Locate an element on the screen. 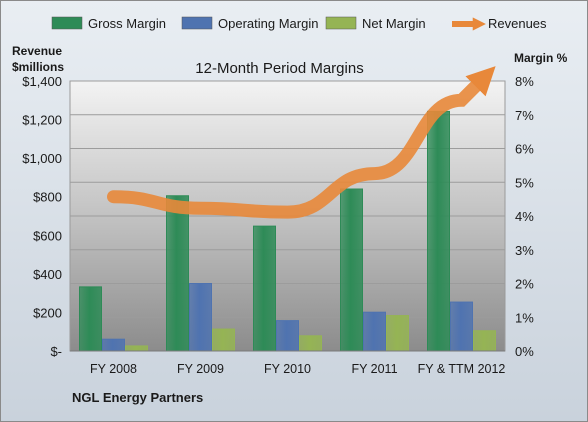 This screenshot has height=422, width=588. right-tick-label: 6% is located at coordinates (524, 149).